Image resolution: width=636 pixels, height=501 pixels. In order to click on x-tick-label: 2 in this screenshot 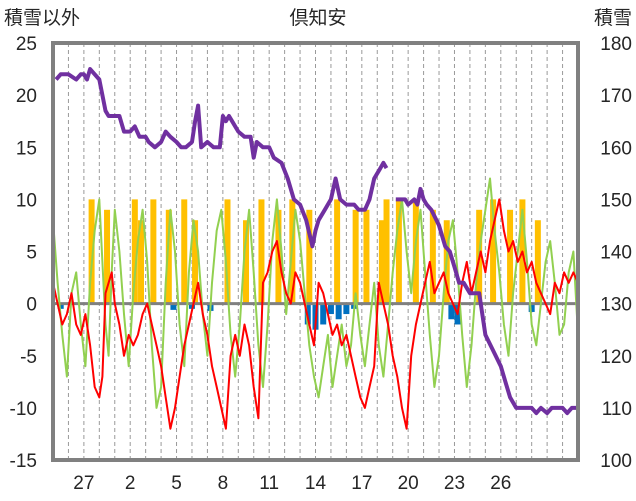, I will do `click(130, 483)`.